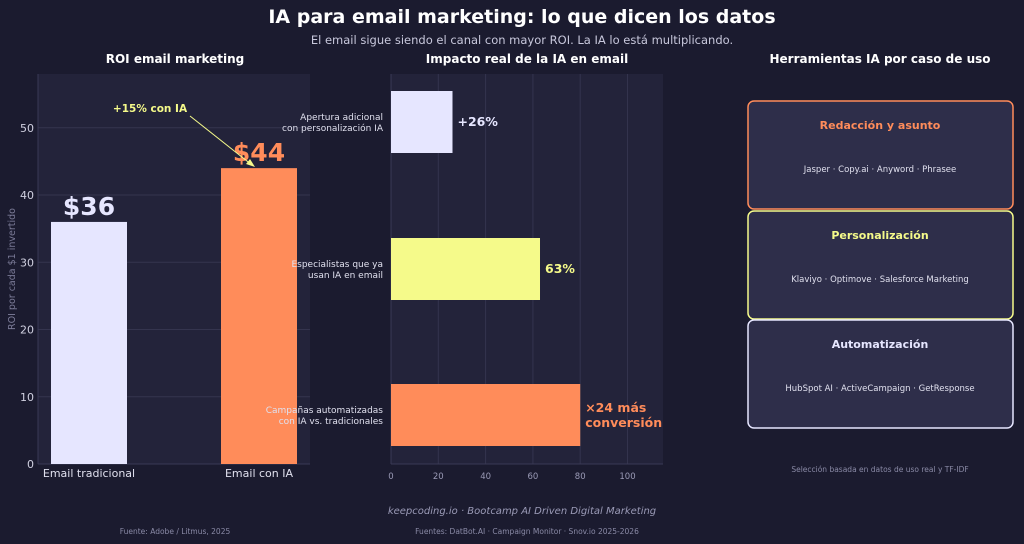 Image resolution: width=1024 pixels, height=544 pixels. Describe the element at coordinates (337, 270) in the screenshot. I see `impact-y-tick-label: Especialistas que ya usan IA en email` at that location.